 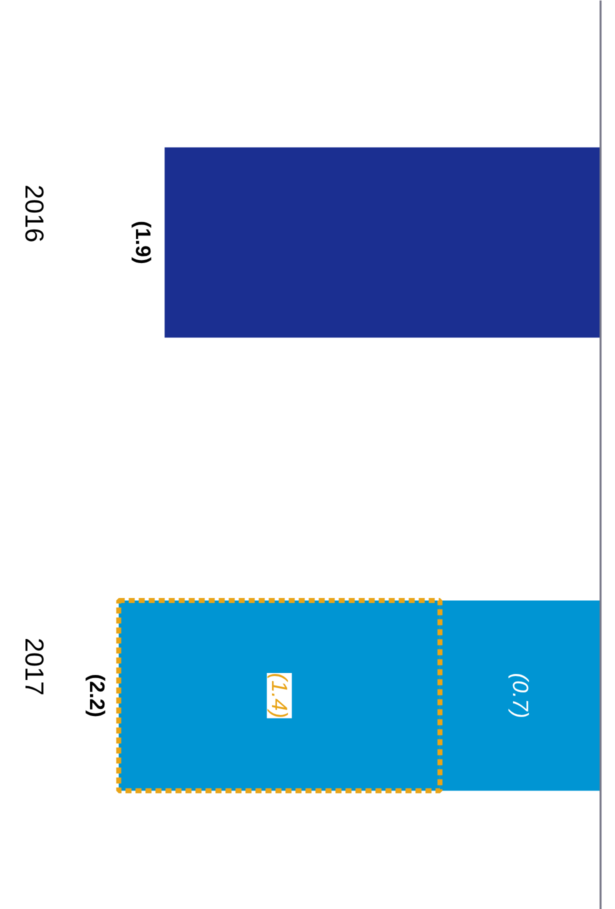 What do you see at coordinates (35, 213) in the screenshot?
I see `y-tick-label: 2016` at bounding box center [35, 213].